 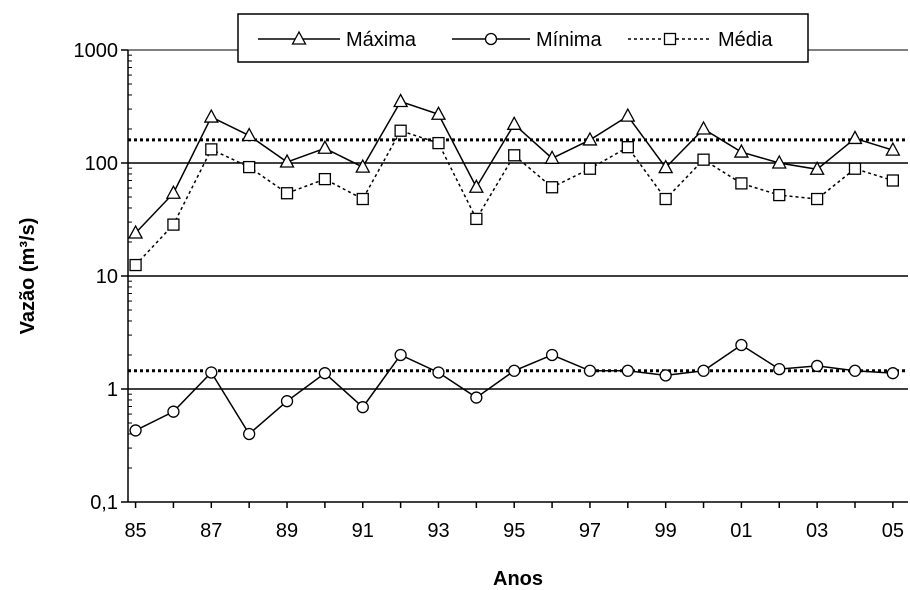 What do you see at coordinates (299, 37) in the screenshot?
I see `legend-maxima-point` at bounding box center [299, 37].